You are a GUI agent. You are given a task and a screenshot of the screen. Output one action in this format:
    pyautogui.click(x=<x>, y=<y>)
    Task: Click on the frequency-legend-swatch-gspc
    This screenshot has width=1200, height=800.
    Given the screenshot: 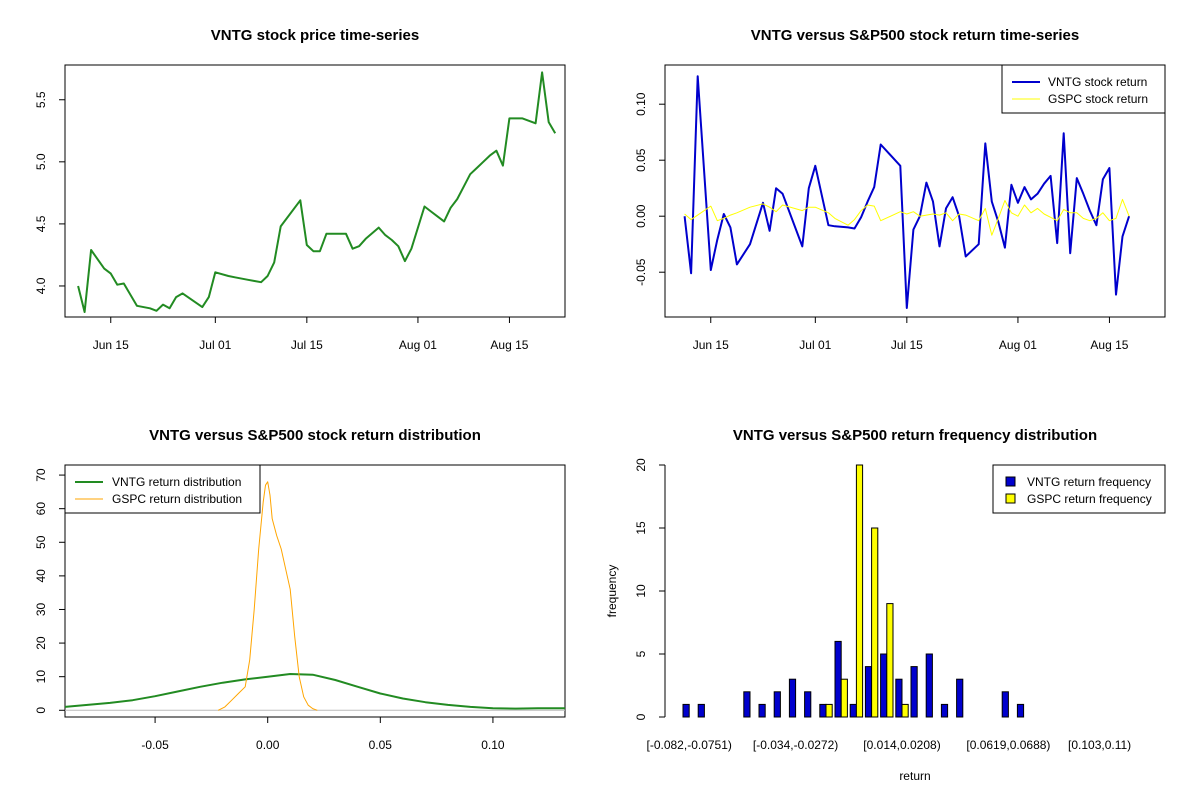 What is the action you would take?
    pyautogui.click(x=1010, y=498)
    